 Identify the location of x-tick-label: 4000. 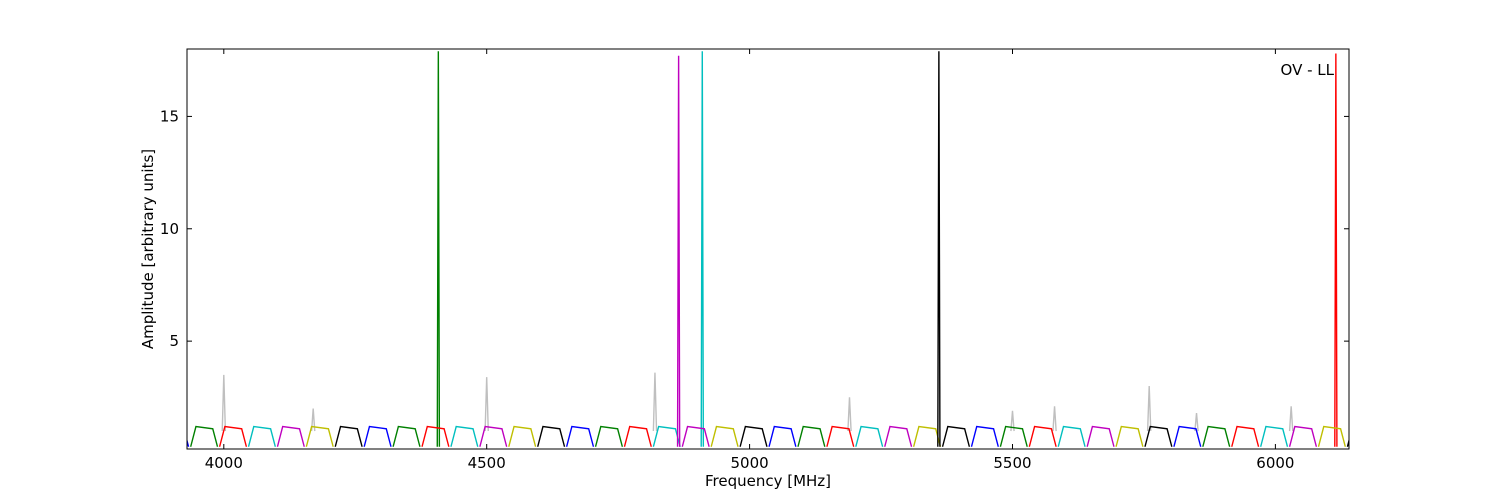
(224, 463).